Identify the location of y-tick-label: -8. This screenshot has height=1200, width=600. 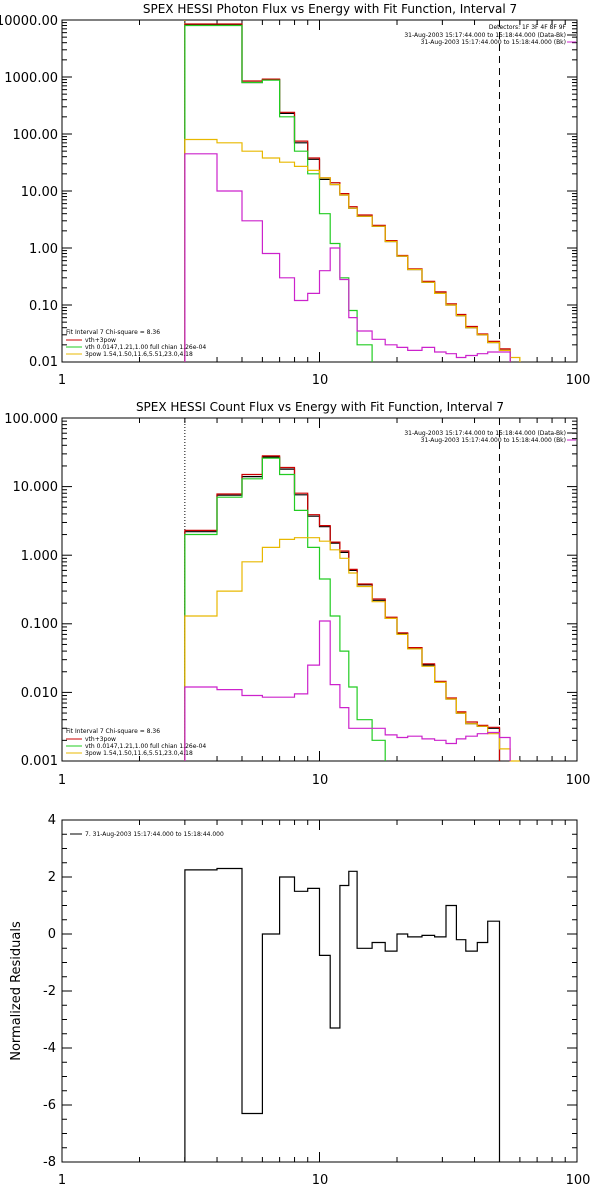
(49, 1162).